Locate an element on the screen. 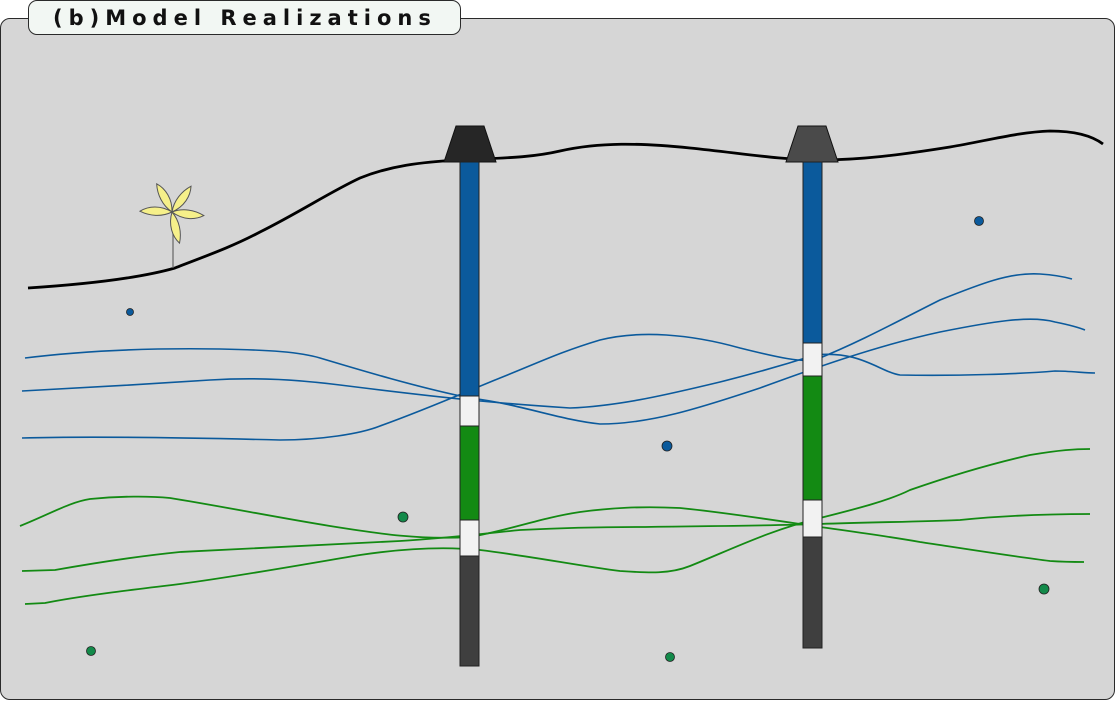 The height and width of the screenshot is (702, 1117). well-left is located at coordinates (470, 396).